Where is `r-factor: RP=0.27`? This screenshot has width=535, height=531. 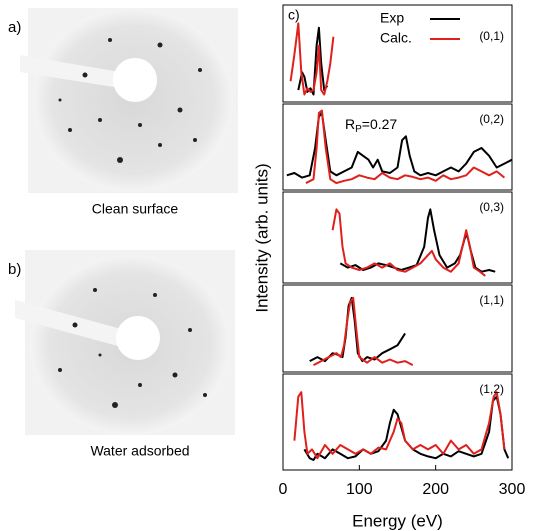
r-factor: RP=0.27 is located at coordinates (371, 125).